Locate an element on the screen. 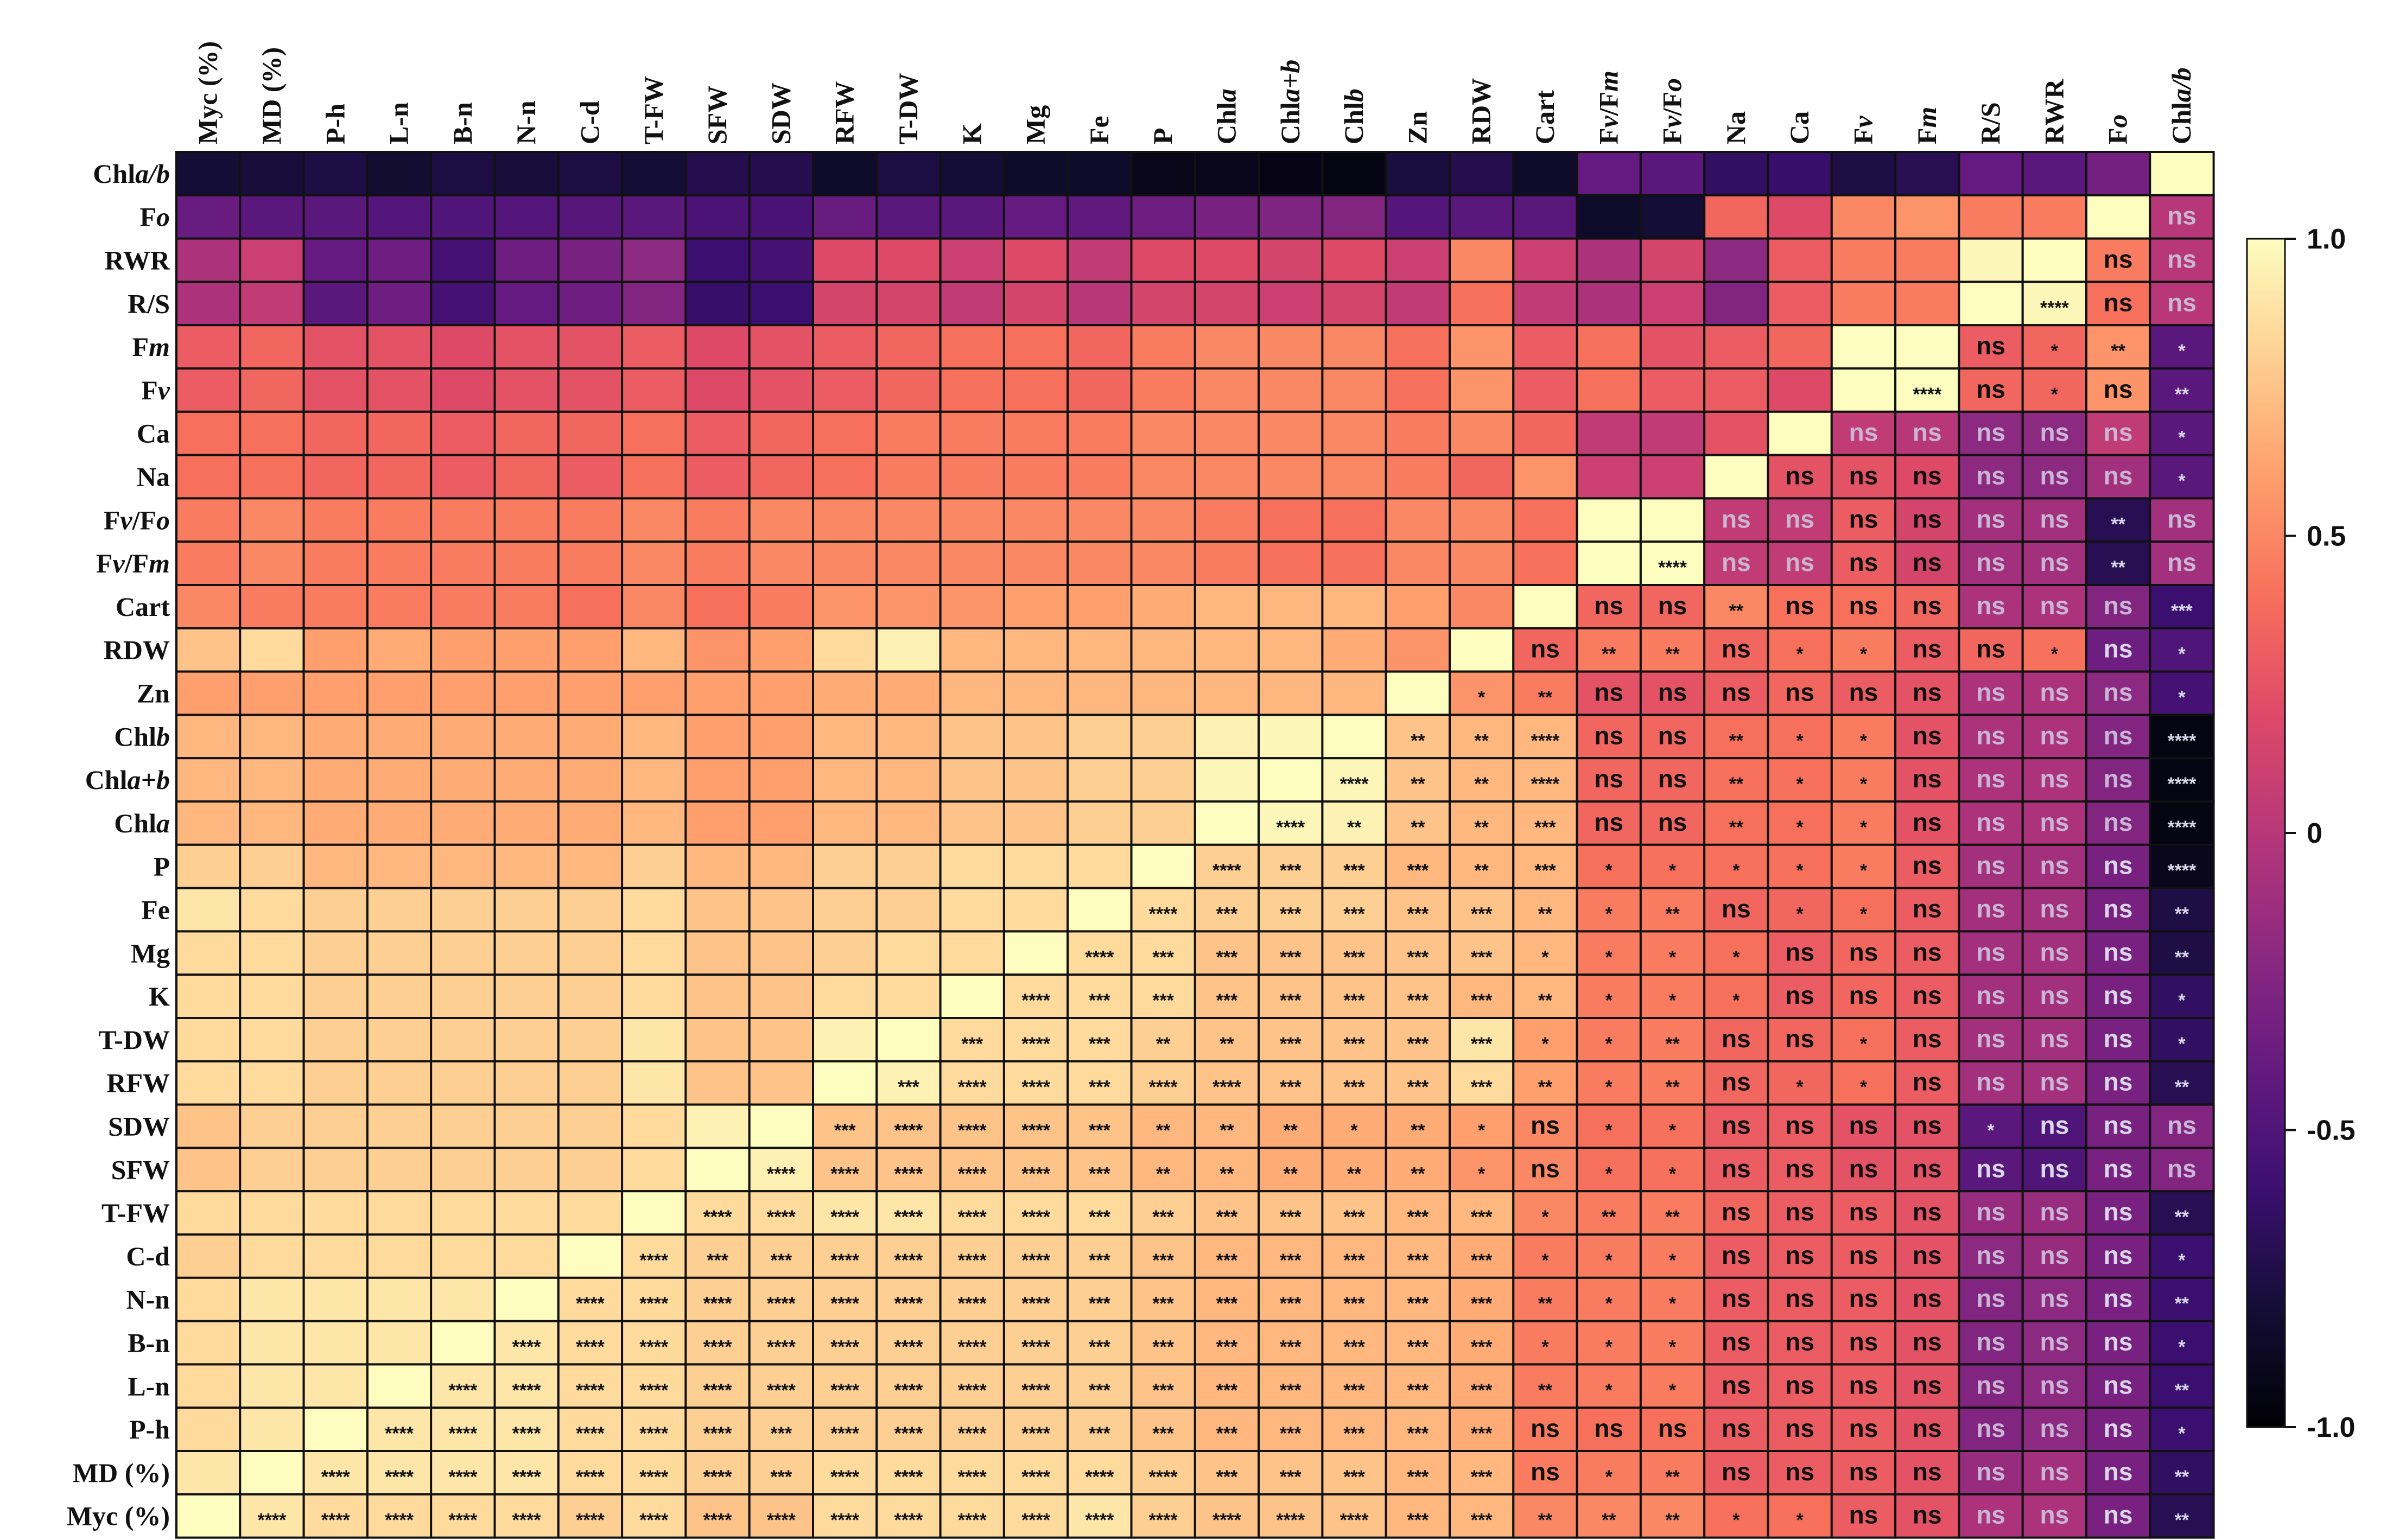 The image size is (2387, 1540). x-tick-label: N-n is located at coordinates (526, 122).